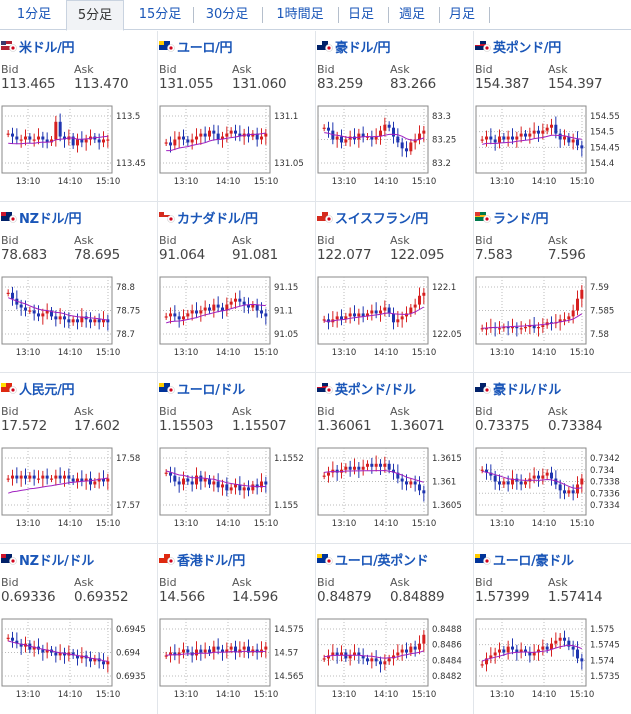  I want to click on price-chart: 0.8488 0.8486 0.8484 0.8482 13:10 14:10 15:10, so click(389, 659).